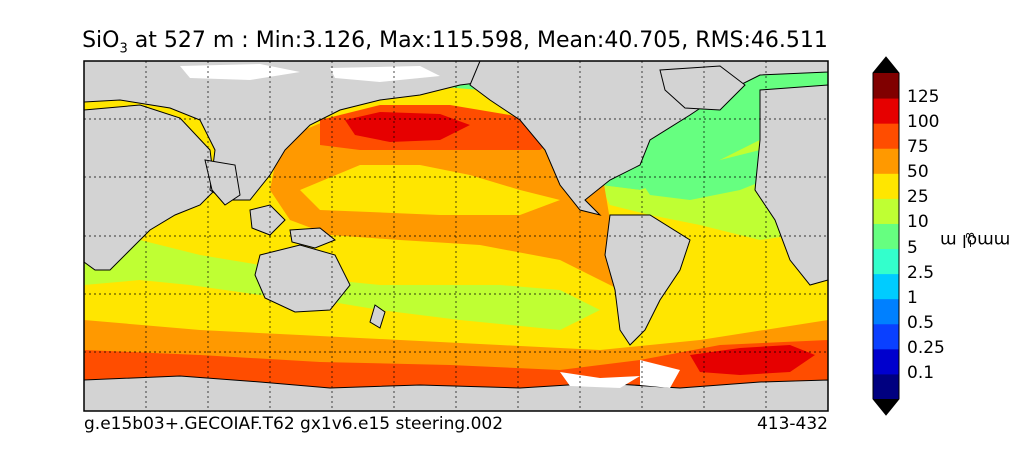 This screenshot has width=1017, height=466. What do you see at coordinates (123, 49) in the screenshot?
I see `title-variable-subscript: 3` at bounding box center [123, 49].